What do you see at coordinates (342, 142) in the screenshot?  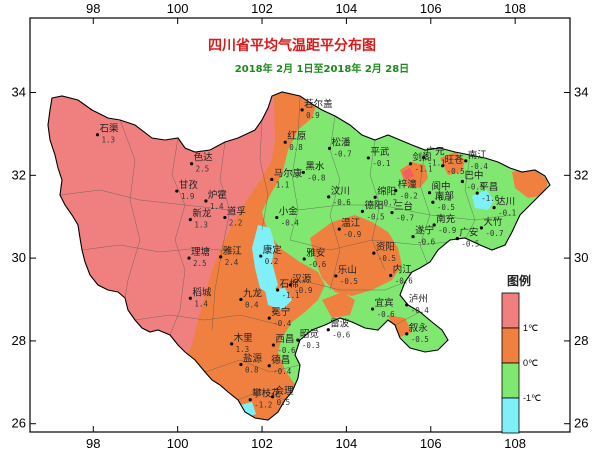 I see `station-name: 松潘` at bounding box center [342, 142].